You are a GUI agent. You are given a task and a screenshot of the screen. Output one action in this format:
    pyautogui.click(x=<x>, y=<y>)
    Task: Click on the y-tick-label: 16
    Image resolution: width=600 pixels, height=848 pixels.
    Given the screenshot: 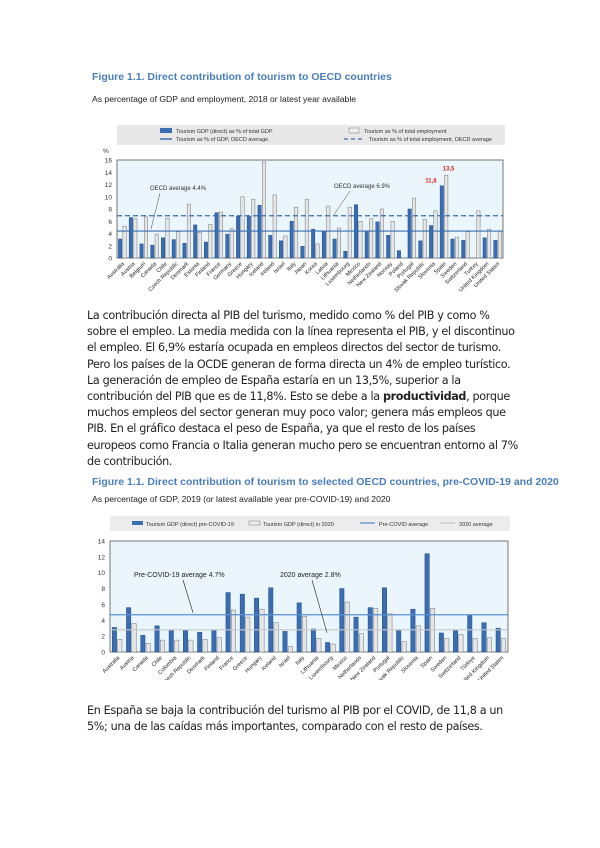 What is the action you would take?
    pyautogui.click(x=109, y=161)
    